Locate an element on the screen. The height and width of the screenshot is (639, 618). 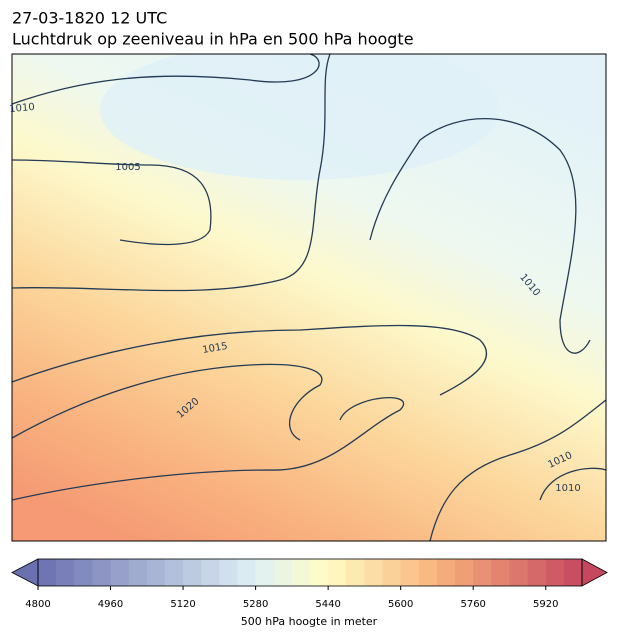
colorbar-frame is located at coordinates (310, 572).